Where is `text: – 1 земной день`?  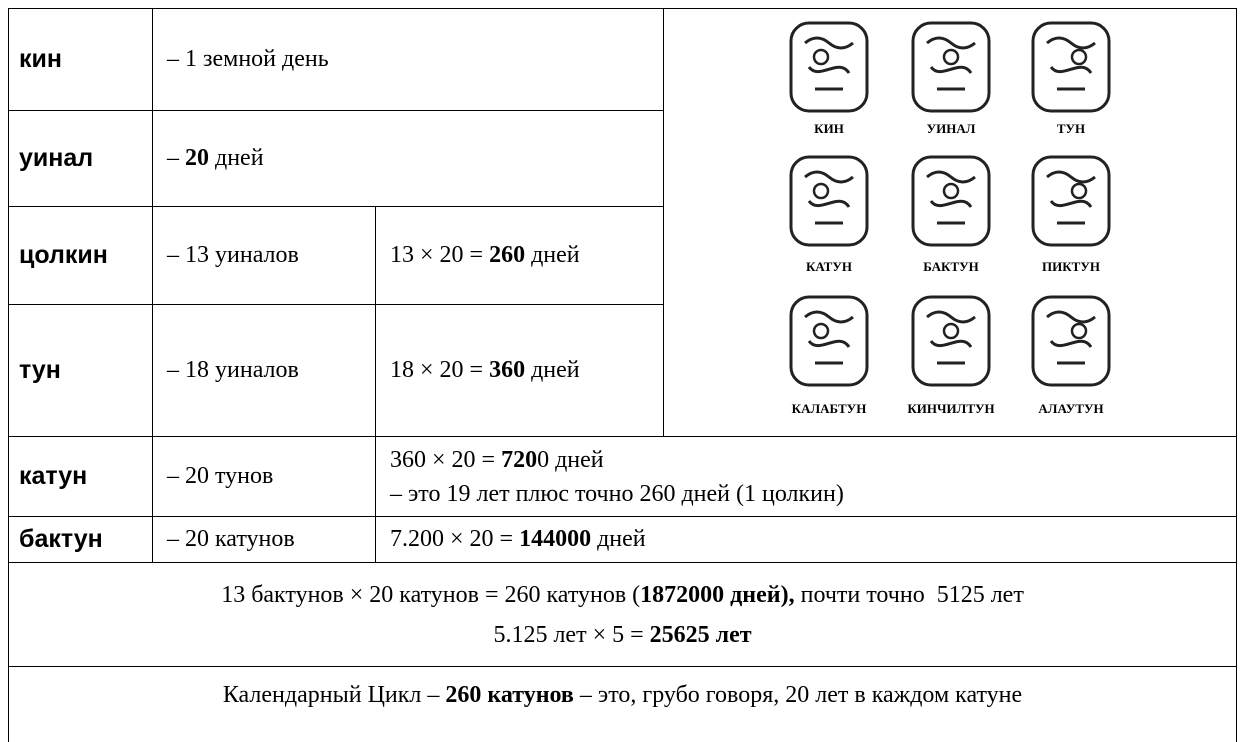 text: – 1 земной день is located at coordinates (248, 58).